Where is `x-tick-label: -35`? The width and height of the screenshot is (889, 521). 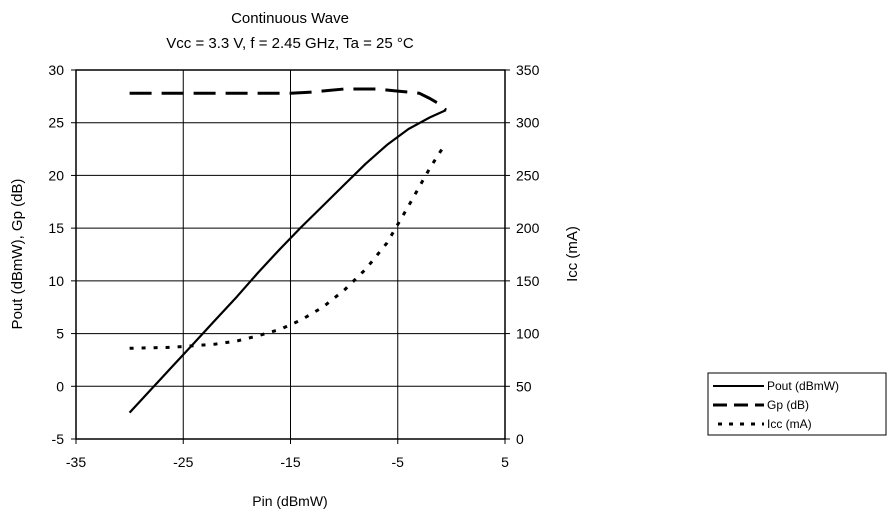 x-tick-label: -35 is located at coordinates (76, 462).